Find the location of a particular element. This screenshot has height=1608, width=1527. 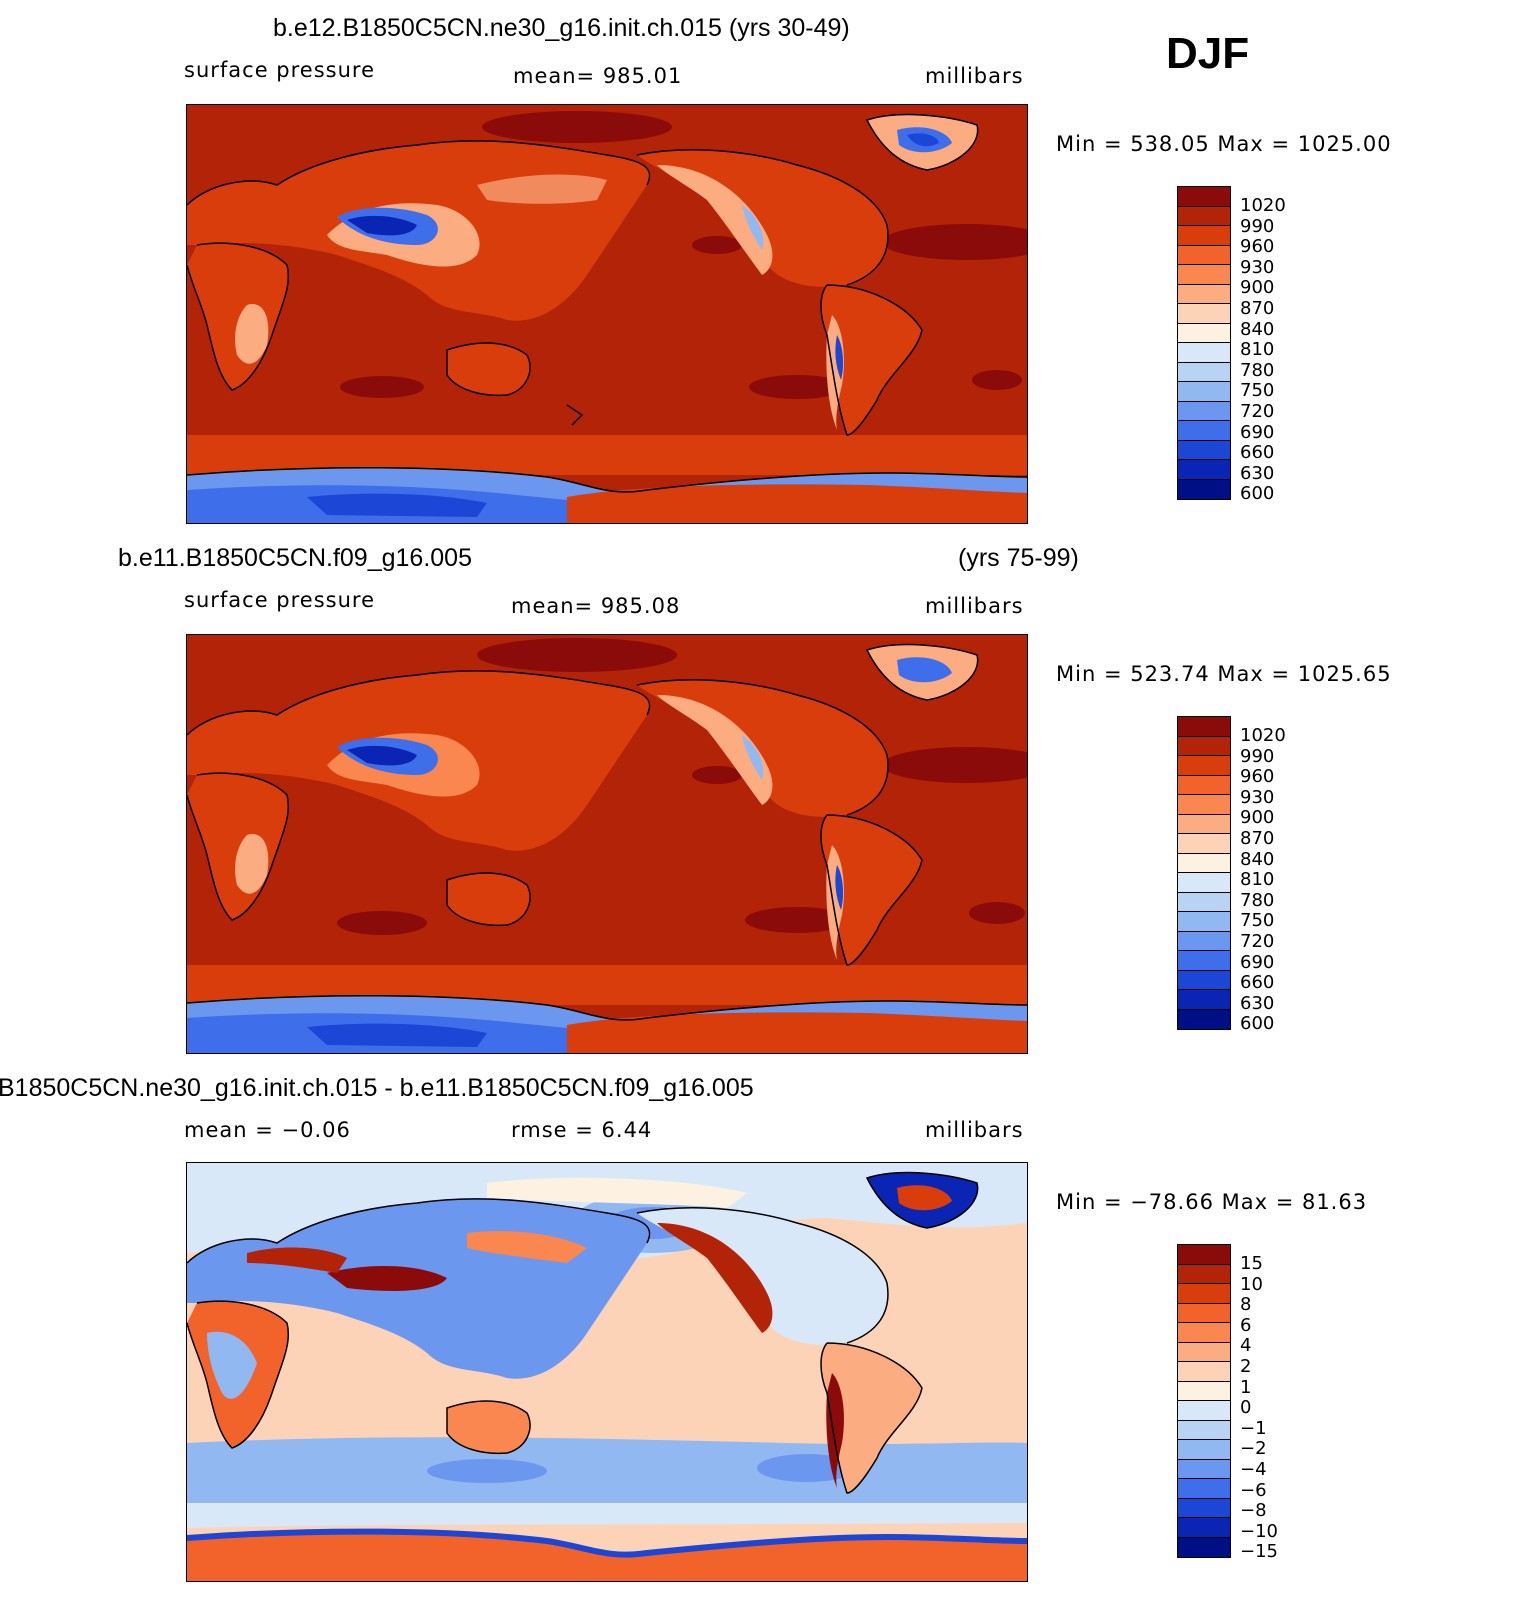

colorbar-label: −8 is located at coordinates (1253, 1511).